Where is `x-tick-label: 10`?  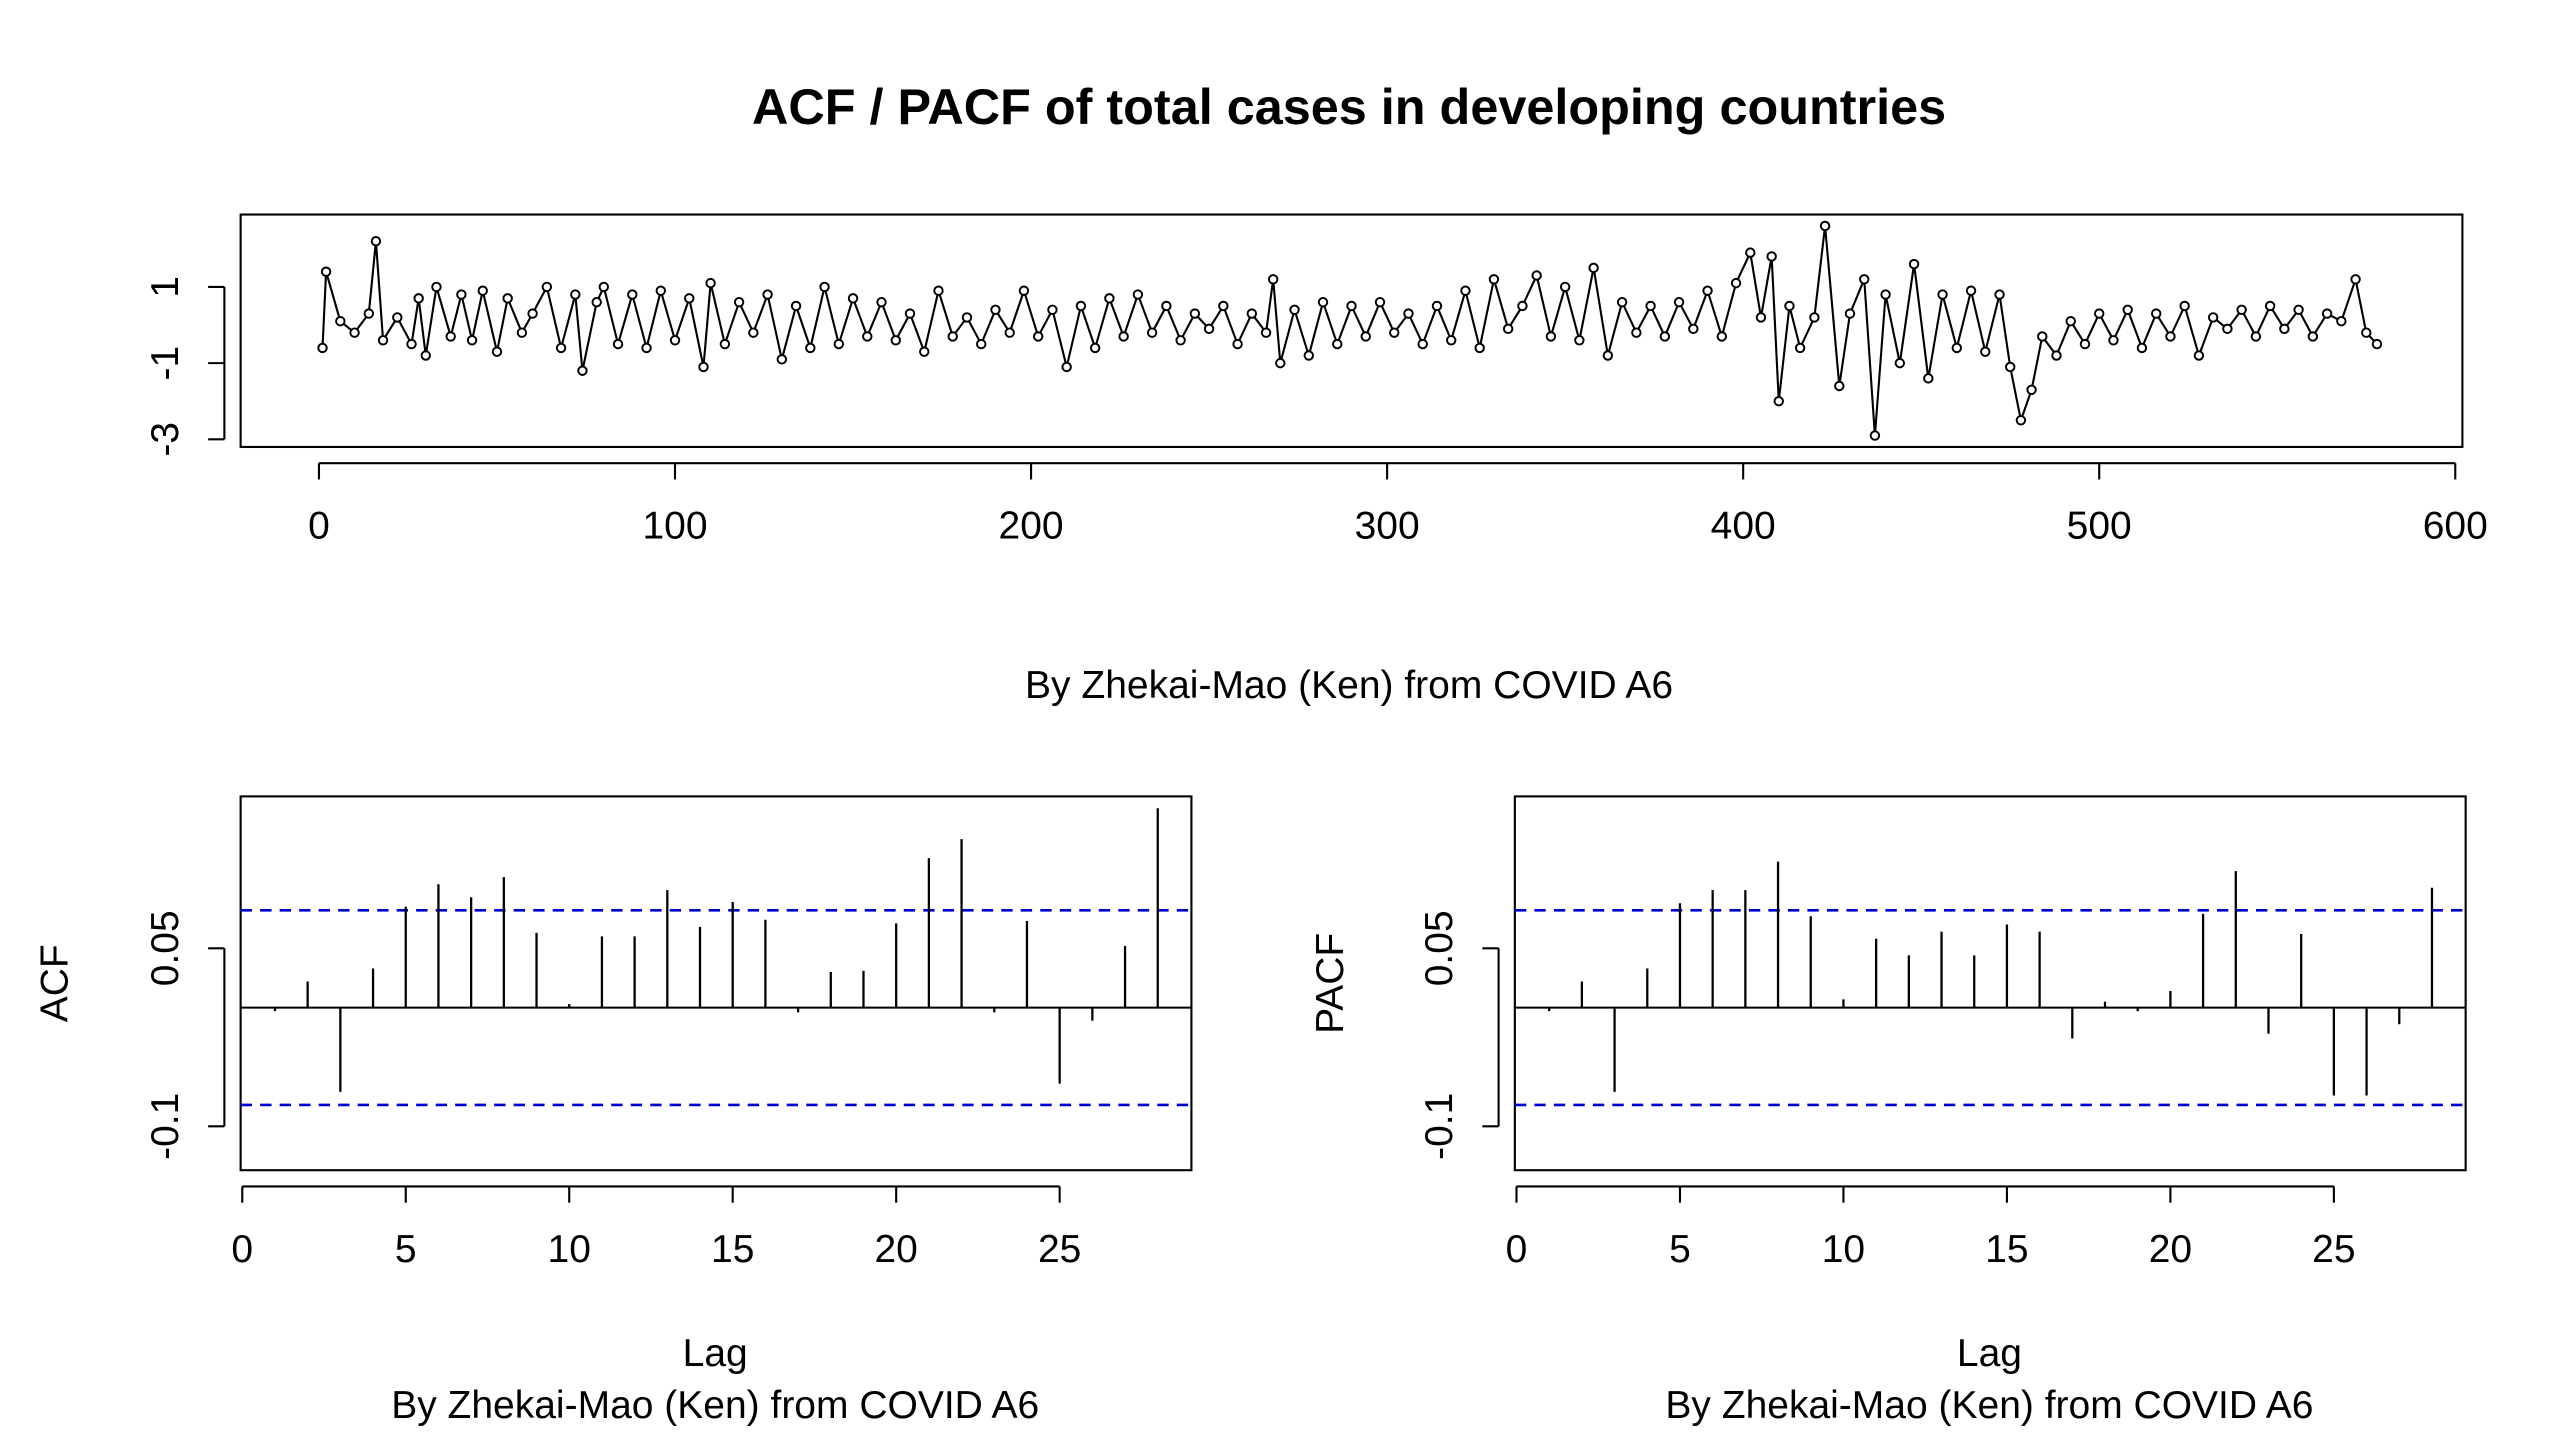
x-tick-label: 10 is located at coordinates (1843, 1249).